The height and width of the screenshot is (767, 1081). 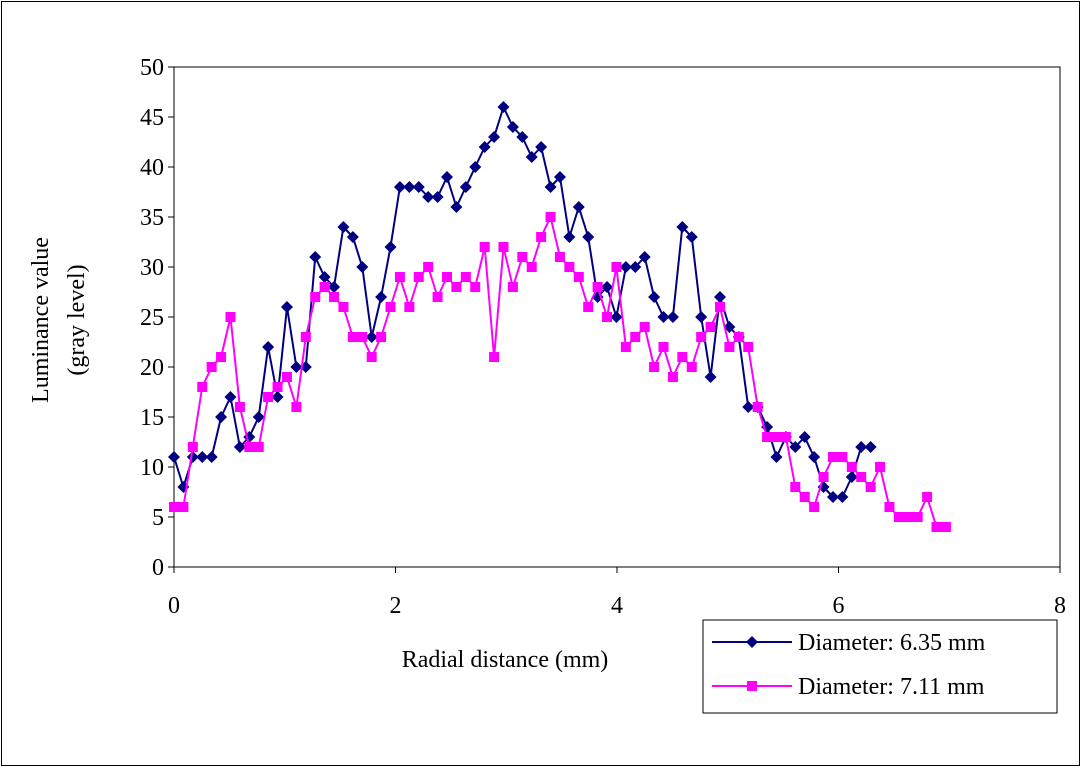 I want to click on y-tick-label: 50, so click(x=152, y=68).